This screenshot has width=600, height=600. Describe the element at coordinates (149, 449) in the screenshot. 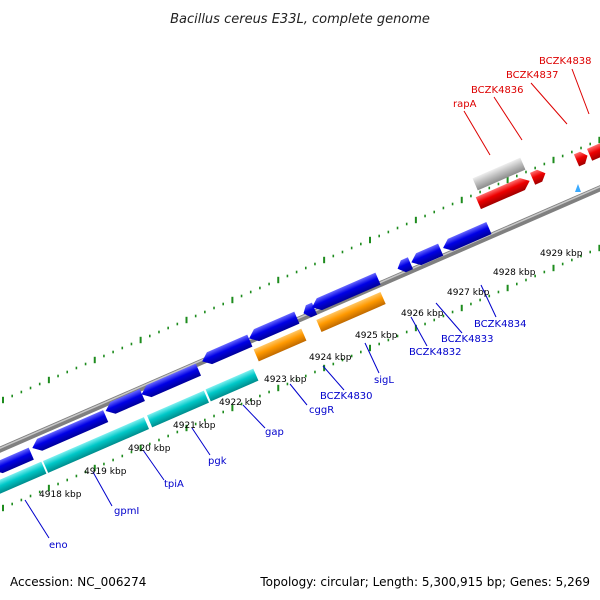

I see `tick-label-4920: 4920 kbp` at that location.